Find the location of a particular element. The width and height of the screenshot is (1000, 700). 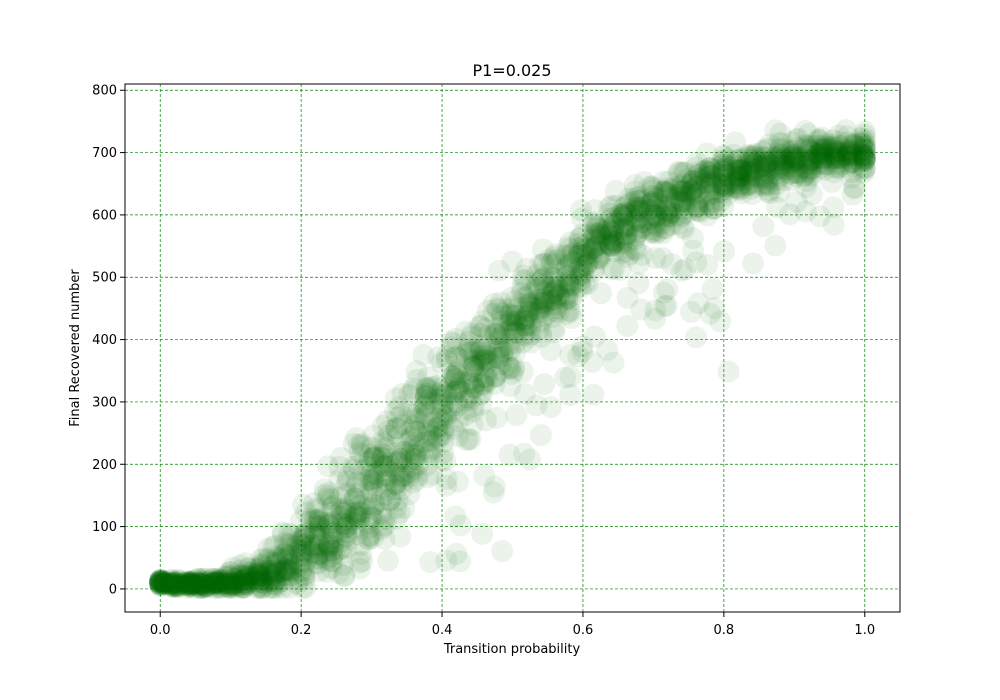

x-tick-label: 0.0 is located at coordinates (160, 630).